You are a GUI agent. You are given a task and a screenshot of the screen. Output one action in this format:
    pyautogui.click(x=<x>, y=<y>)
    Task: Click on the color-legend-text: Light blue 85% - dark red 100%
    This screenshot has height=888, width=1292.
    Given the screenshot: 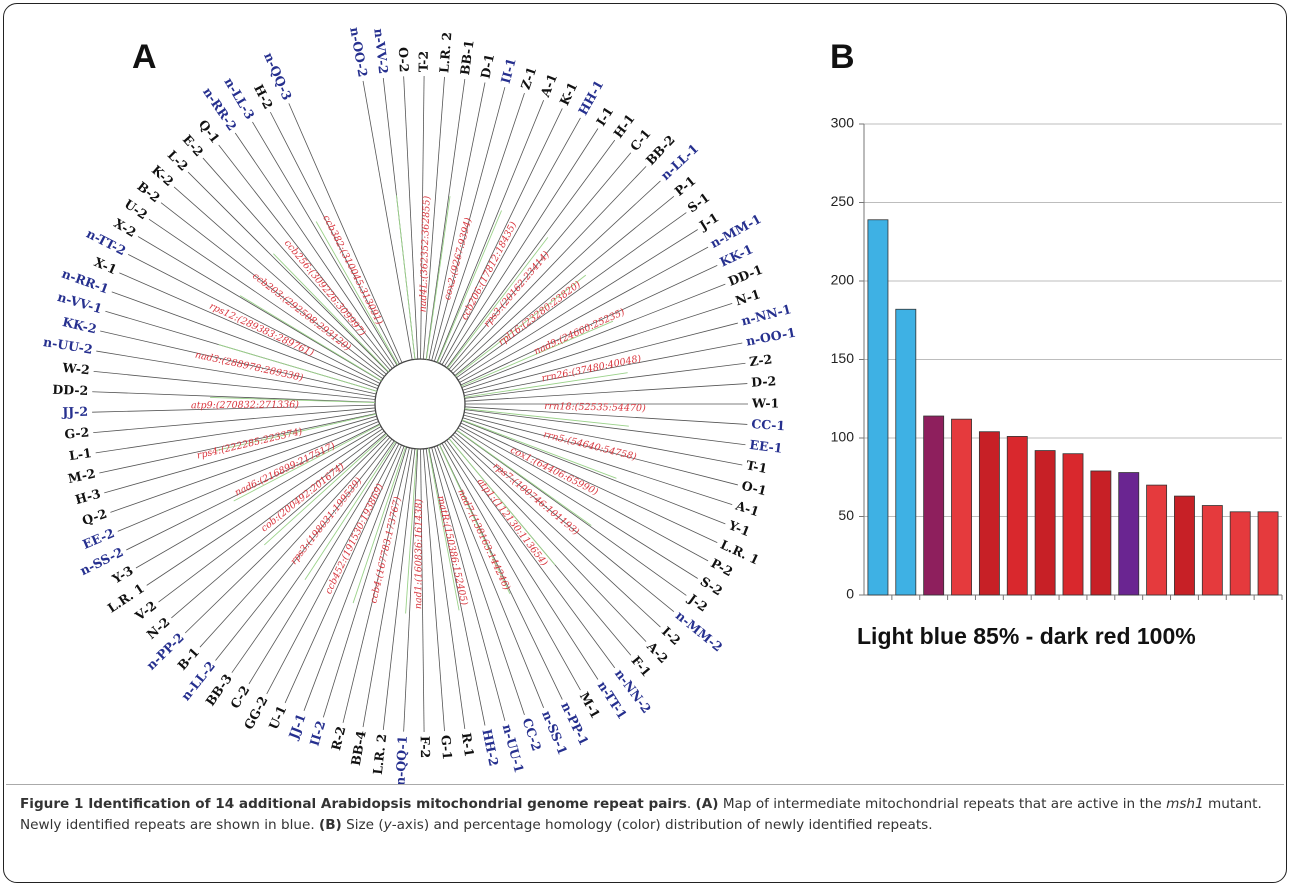 What is the action you would take?
    pyautogui.click(x=1026, y=636)
    